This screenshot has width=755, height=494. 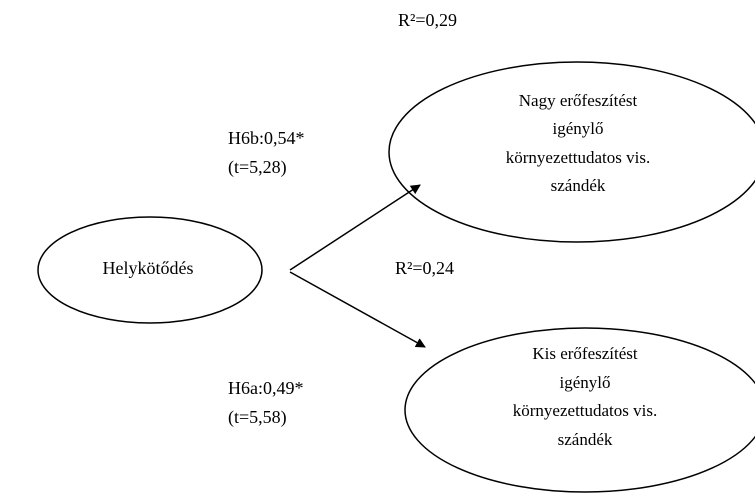 I want to click on node-label: Kis erőfeszítést, so click(x=585, y=353).